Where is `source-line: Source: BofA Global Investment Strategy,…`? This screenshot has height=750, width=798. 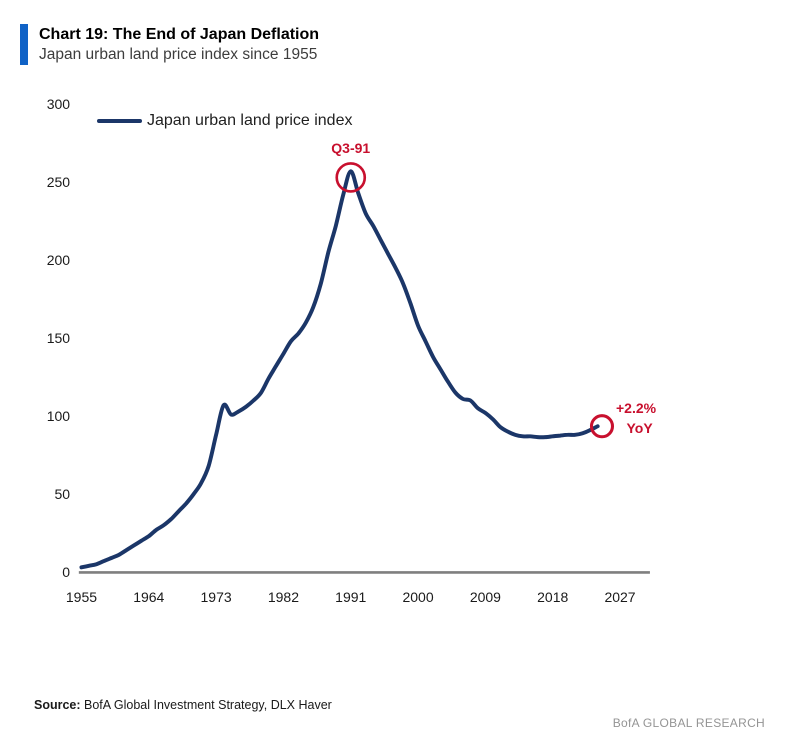 source-line: Source: BofA Global Investment Strategy,… is located at coordinates (183, 705).